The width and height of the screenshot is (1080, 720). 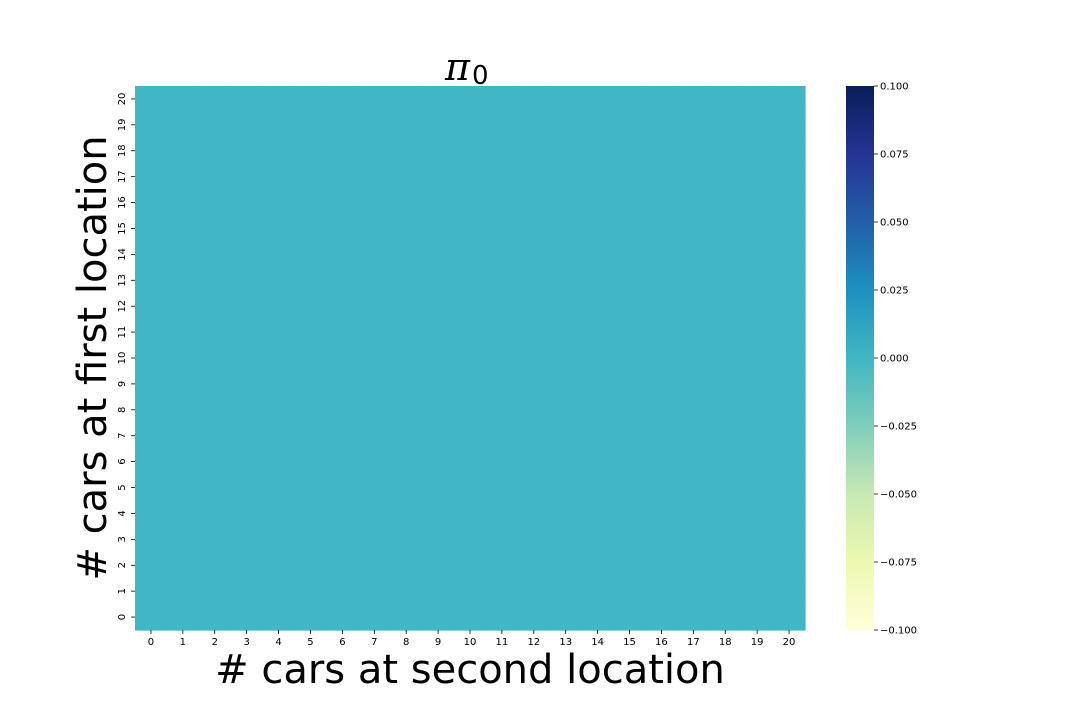 I want to click on y-tick-label: 6, so click(x=122, y=461).